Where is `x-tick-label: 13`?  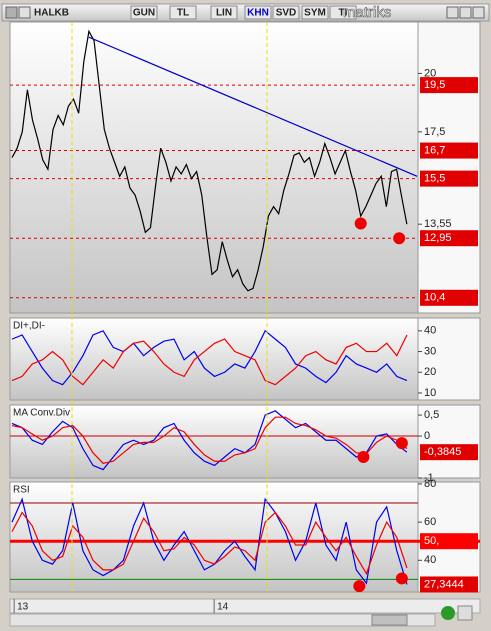
x-tick-label: 13 is located at coordinates (23, 607).